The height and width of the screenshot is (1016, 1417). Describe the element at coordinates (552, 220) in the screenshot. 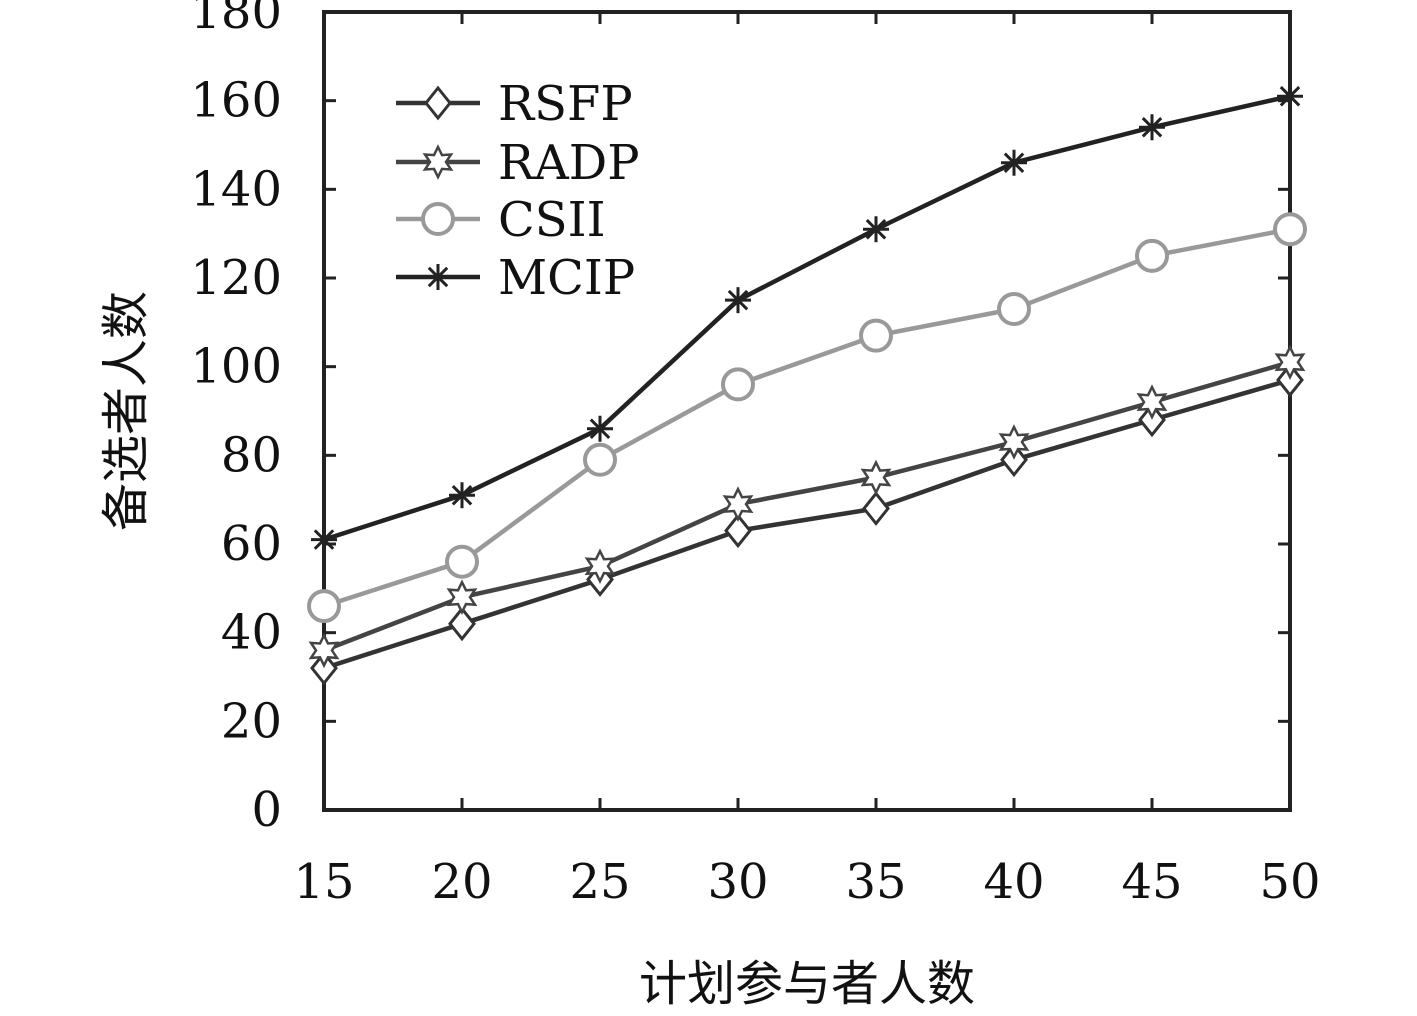

I see `legend-label-csii: CSII` at that location.